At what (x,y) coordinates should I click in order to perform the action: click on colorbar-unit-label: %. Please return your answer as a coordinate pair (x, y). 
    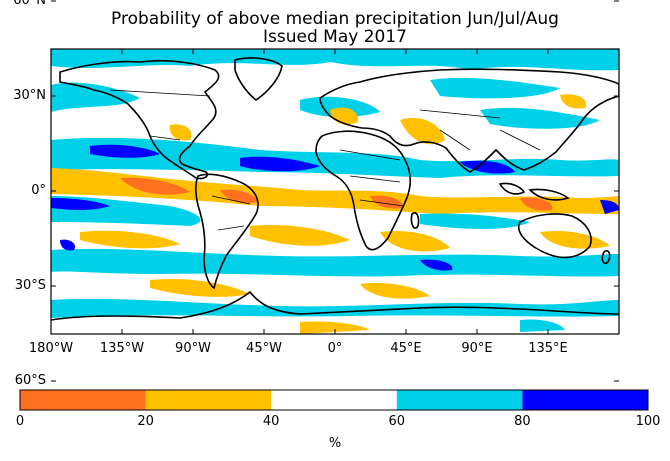
    Looking at the image, I should click on (335, 443).